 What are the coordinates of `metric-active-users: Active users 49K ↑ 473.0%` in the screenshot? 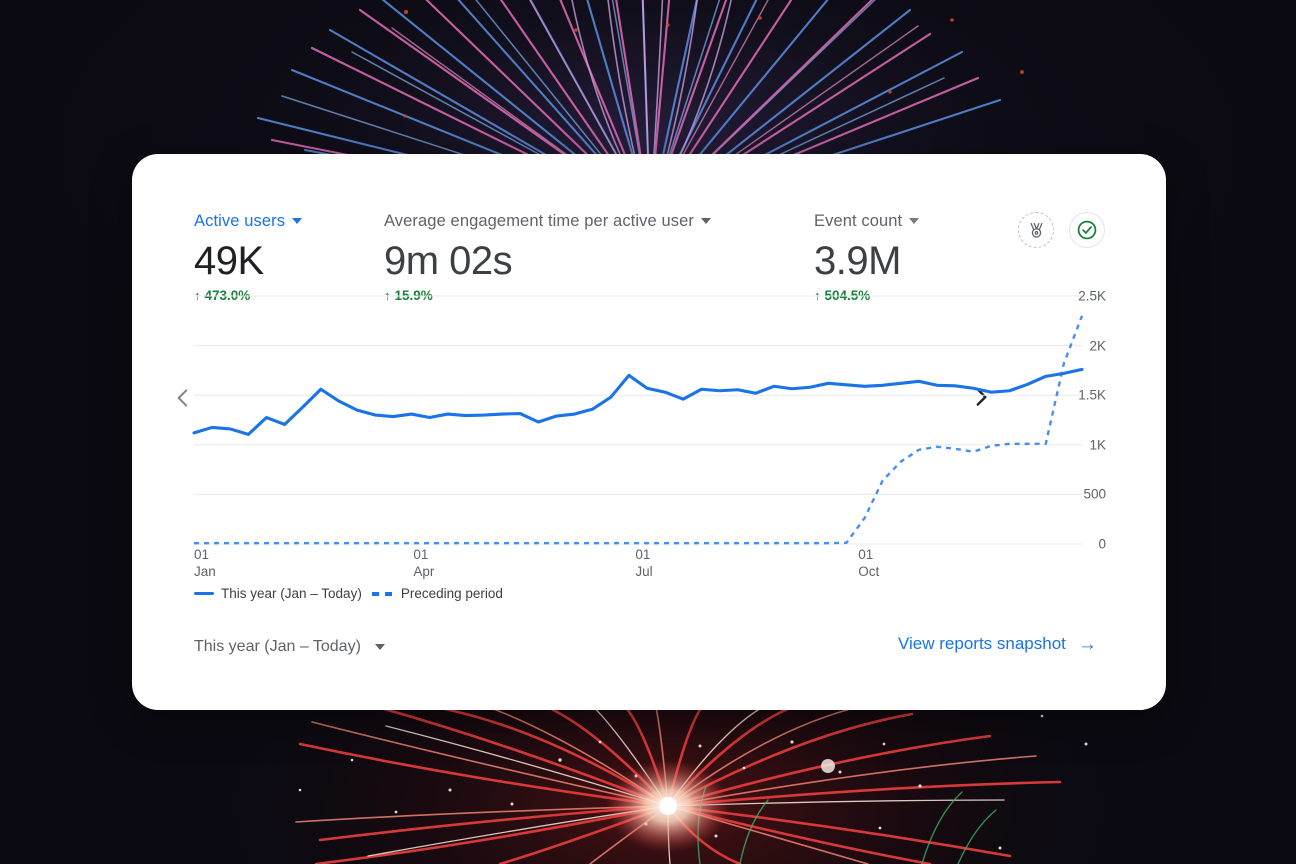 It's located at (248, 256).